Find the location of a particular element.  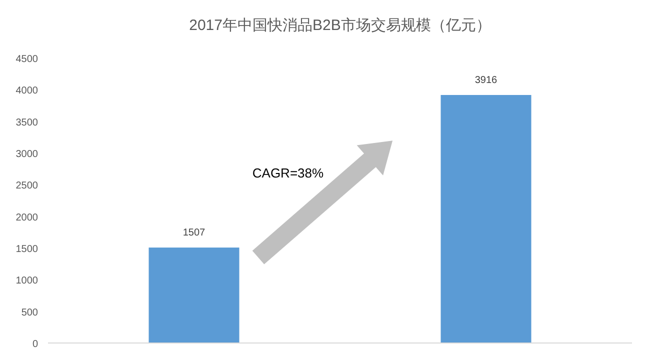

y-tick-label: 4500 is located at coordinates (27, 59).